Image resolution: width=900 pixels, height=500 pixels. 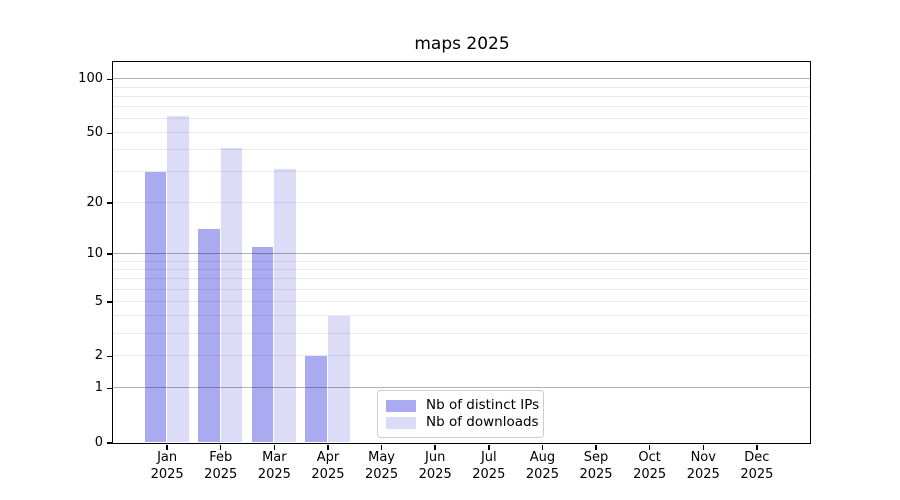 I want to click on bar-distinct-ips-jan, so click(x=155, y=307).